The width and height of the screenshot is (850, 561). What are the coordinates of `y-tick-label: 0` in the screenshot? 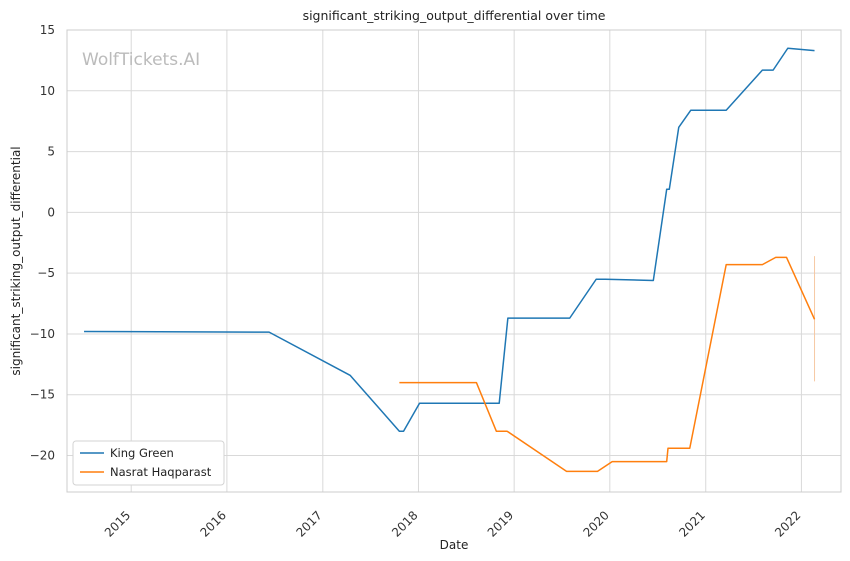 It's located at (51, 212).